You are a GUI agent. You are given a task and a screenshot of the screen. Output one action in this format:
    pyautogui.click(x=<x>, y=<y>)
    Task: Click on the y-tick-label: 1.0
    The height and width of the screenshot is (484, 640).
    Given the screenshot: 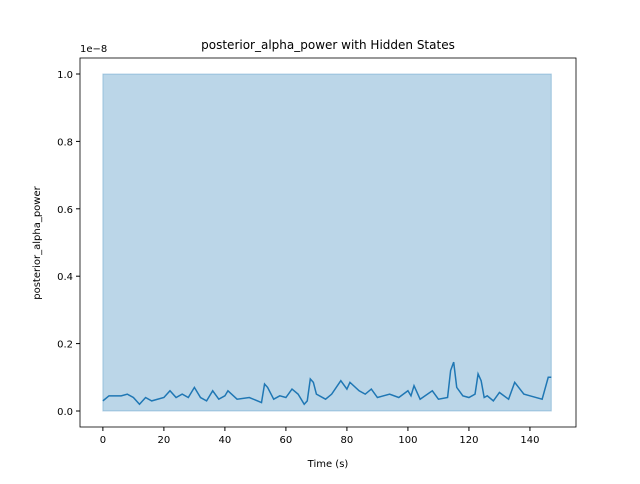 What is the action you would take?
    pyautogui.click(x=65, y=75)
    